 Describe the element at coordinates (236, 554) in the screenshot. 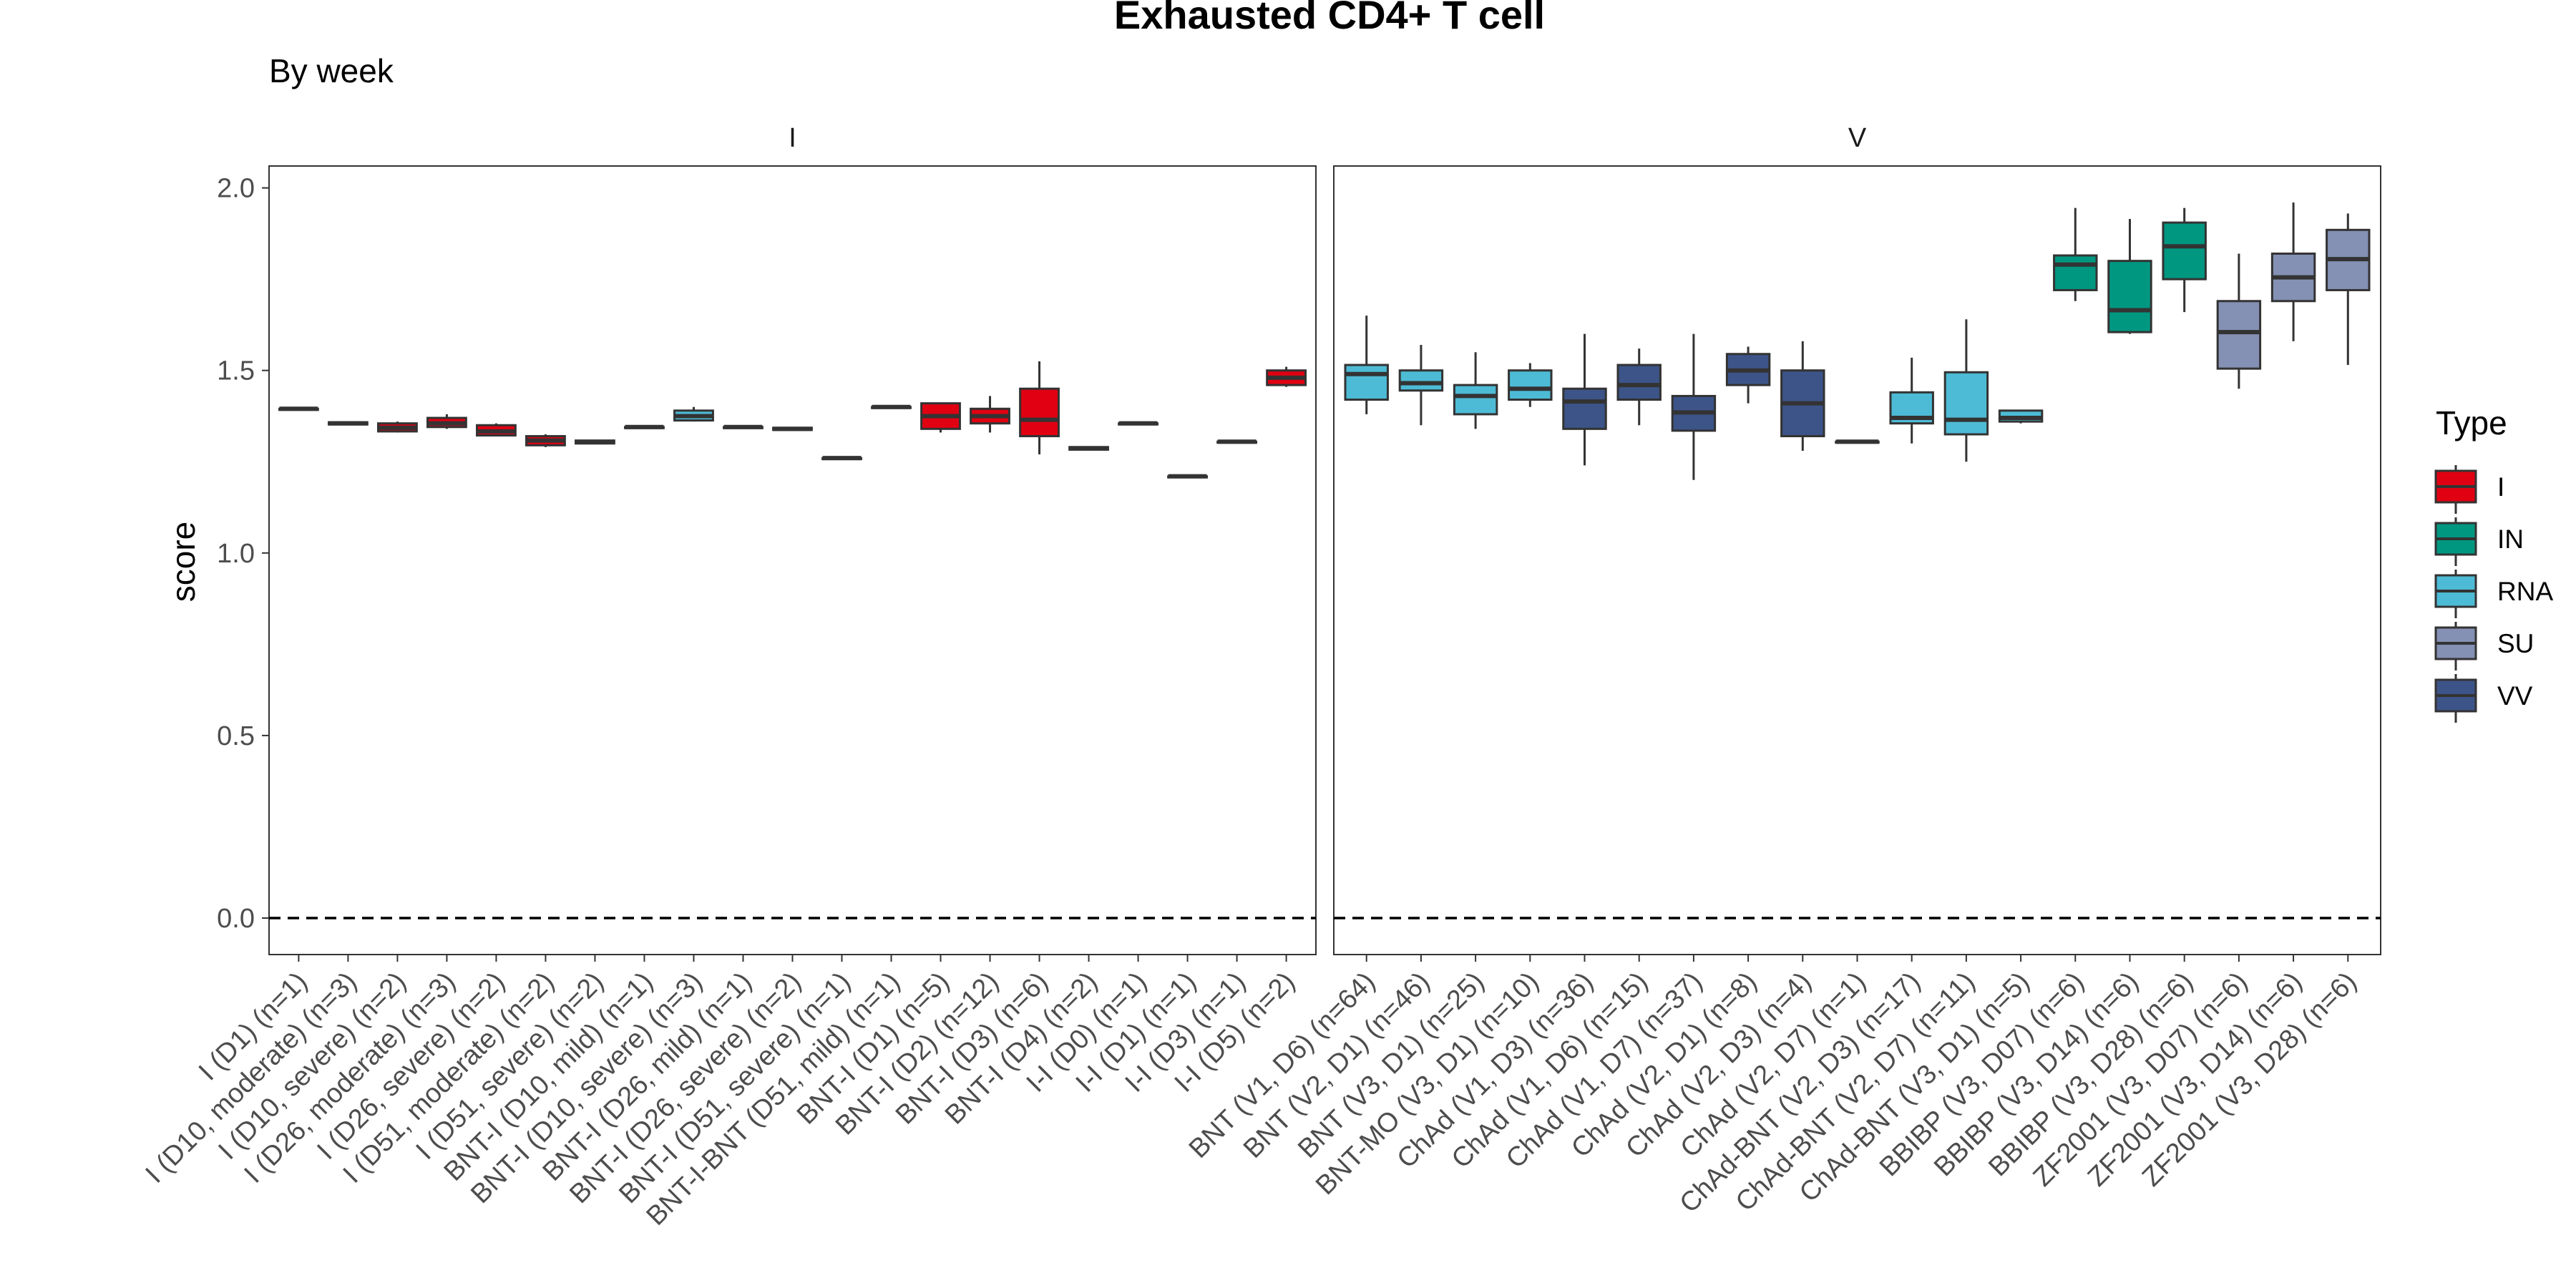

I see `y-tick-label: 1.0` at that location.